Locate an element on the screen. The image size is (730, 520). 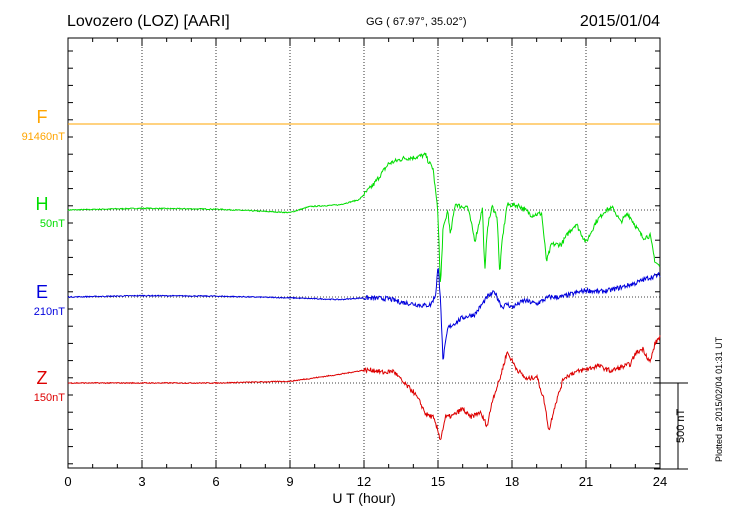
x-tick-label: 21 is located at coordinates (586, 481).